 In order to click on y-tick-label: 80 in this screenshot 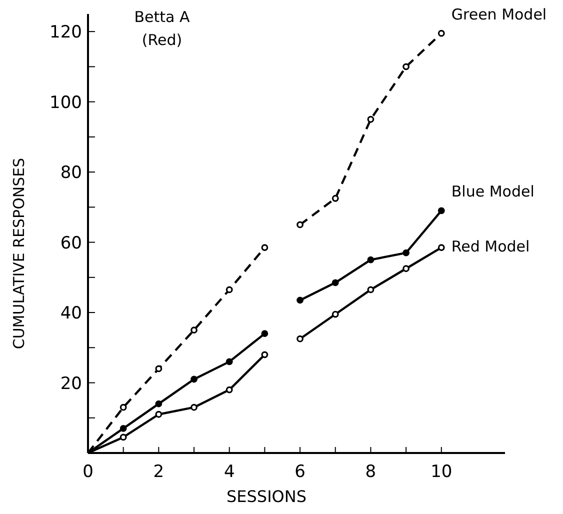, I will do `click(71, 173)`.